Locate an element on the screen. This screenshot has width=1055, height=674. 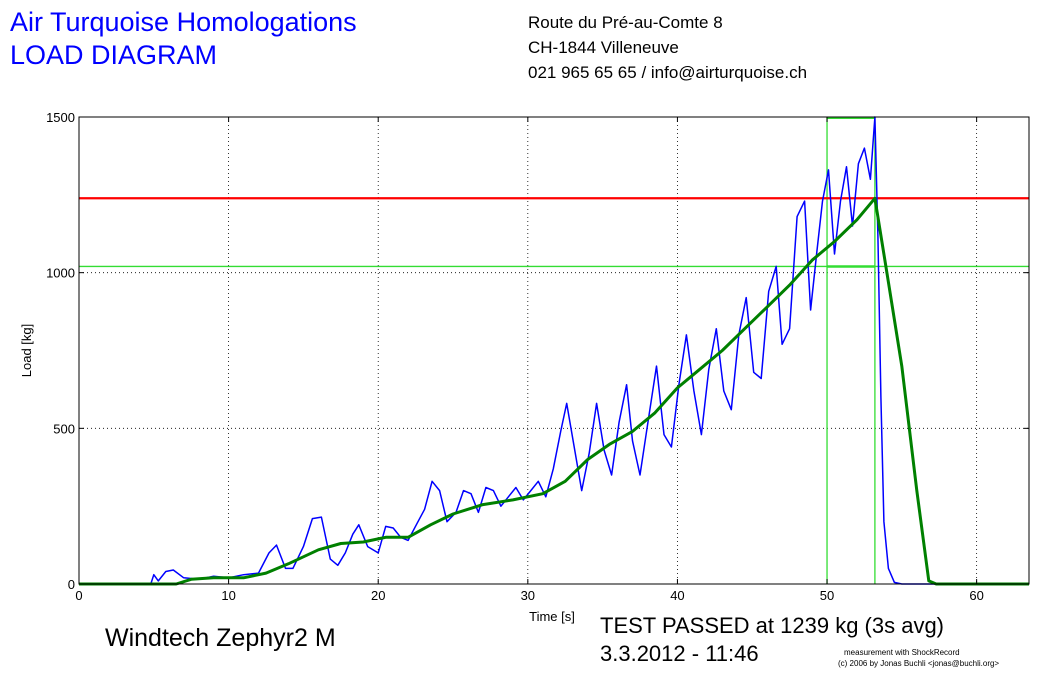
diagram-title: LOAD DIAGRAM is located at coordinates (114, 55).